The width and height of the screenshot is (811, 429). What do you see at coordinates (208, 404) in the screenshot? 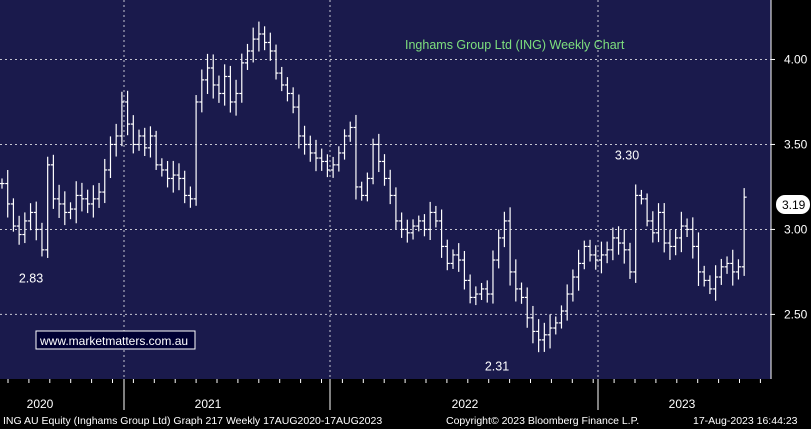
I see `x-tick-label: 2021` at bounding box center [208, 404].